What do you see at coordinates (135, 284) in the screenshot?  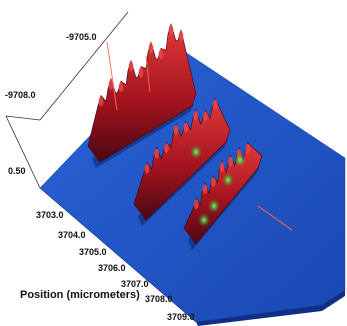 I see `x-tick-label-5: 3707.0` at bounding box center [135, 284].